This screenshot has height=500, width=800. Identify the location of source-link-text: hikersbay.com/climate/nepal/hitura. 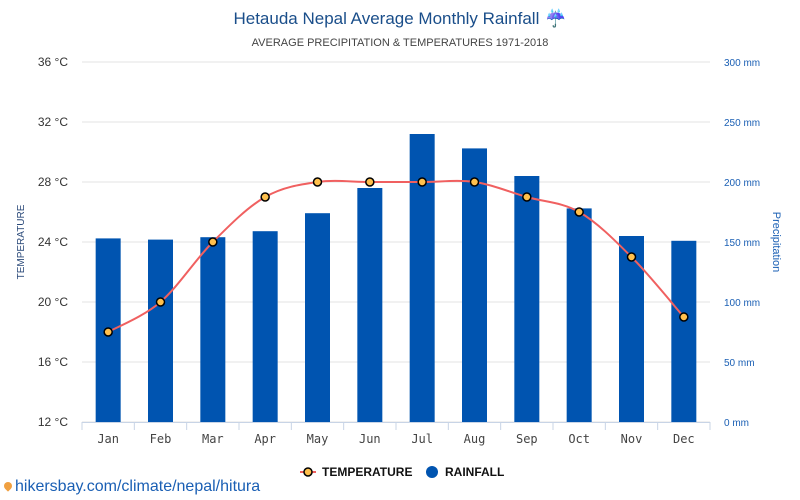
(138, 486).